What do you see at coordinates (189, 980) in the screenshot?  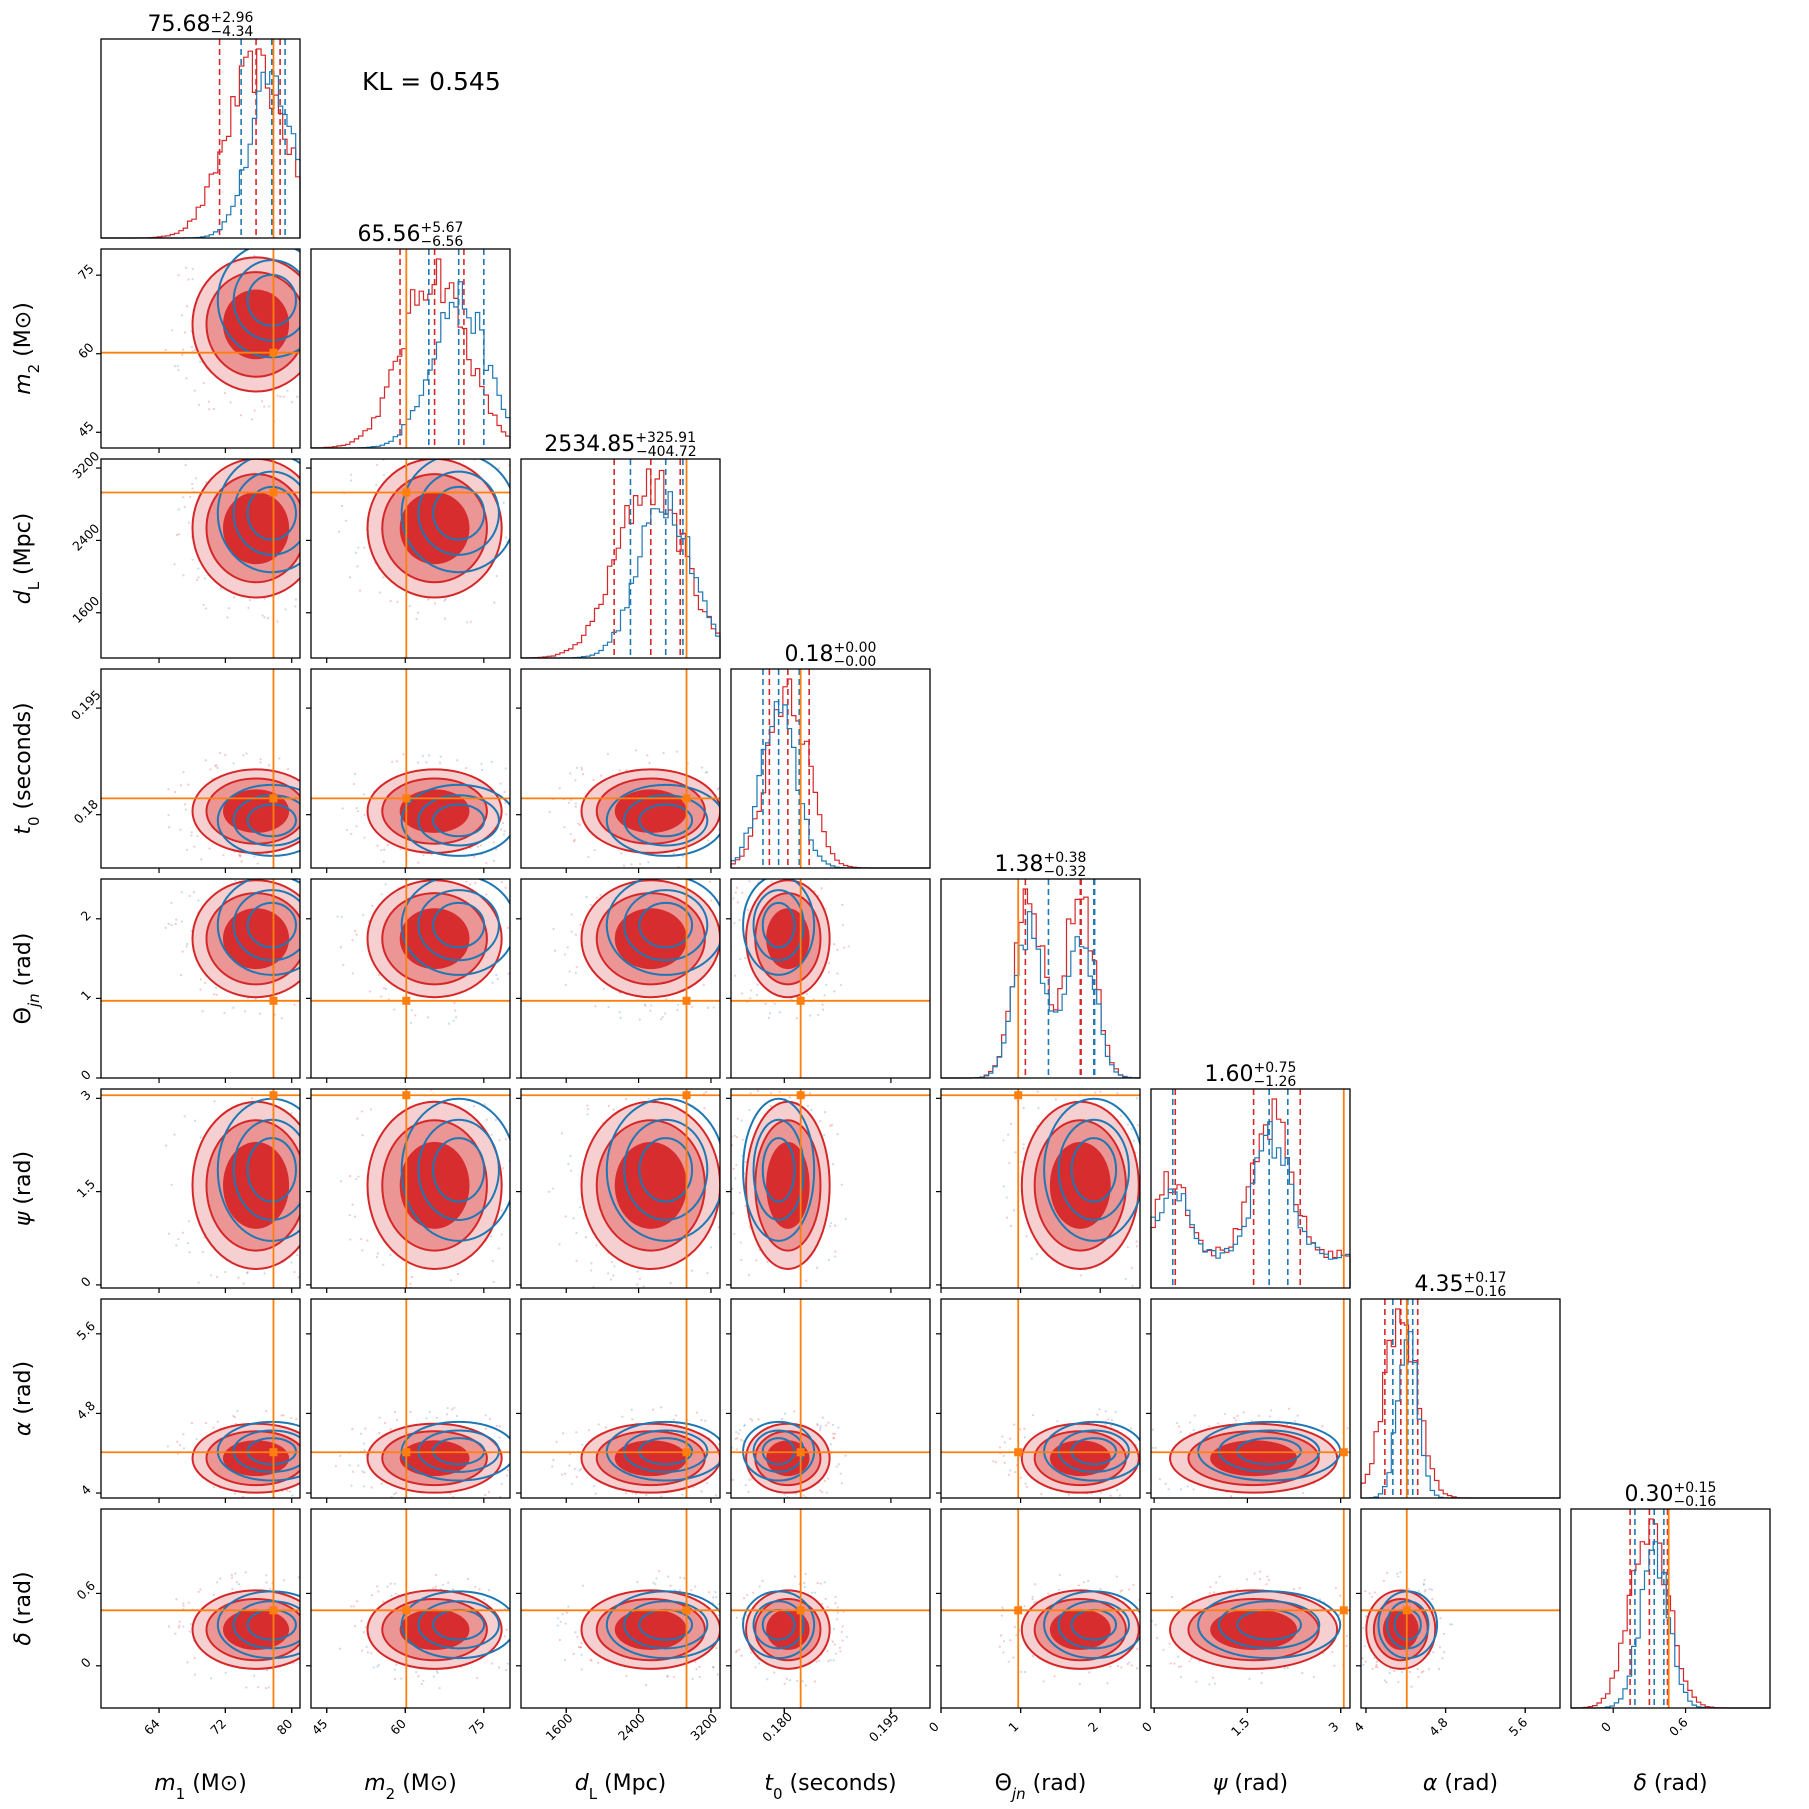 I see `scatter-panel-theta_jn-vs-m1: 012` at bounding box center [189, 980].